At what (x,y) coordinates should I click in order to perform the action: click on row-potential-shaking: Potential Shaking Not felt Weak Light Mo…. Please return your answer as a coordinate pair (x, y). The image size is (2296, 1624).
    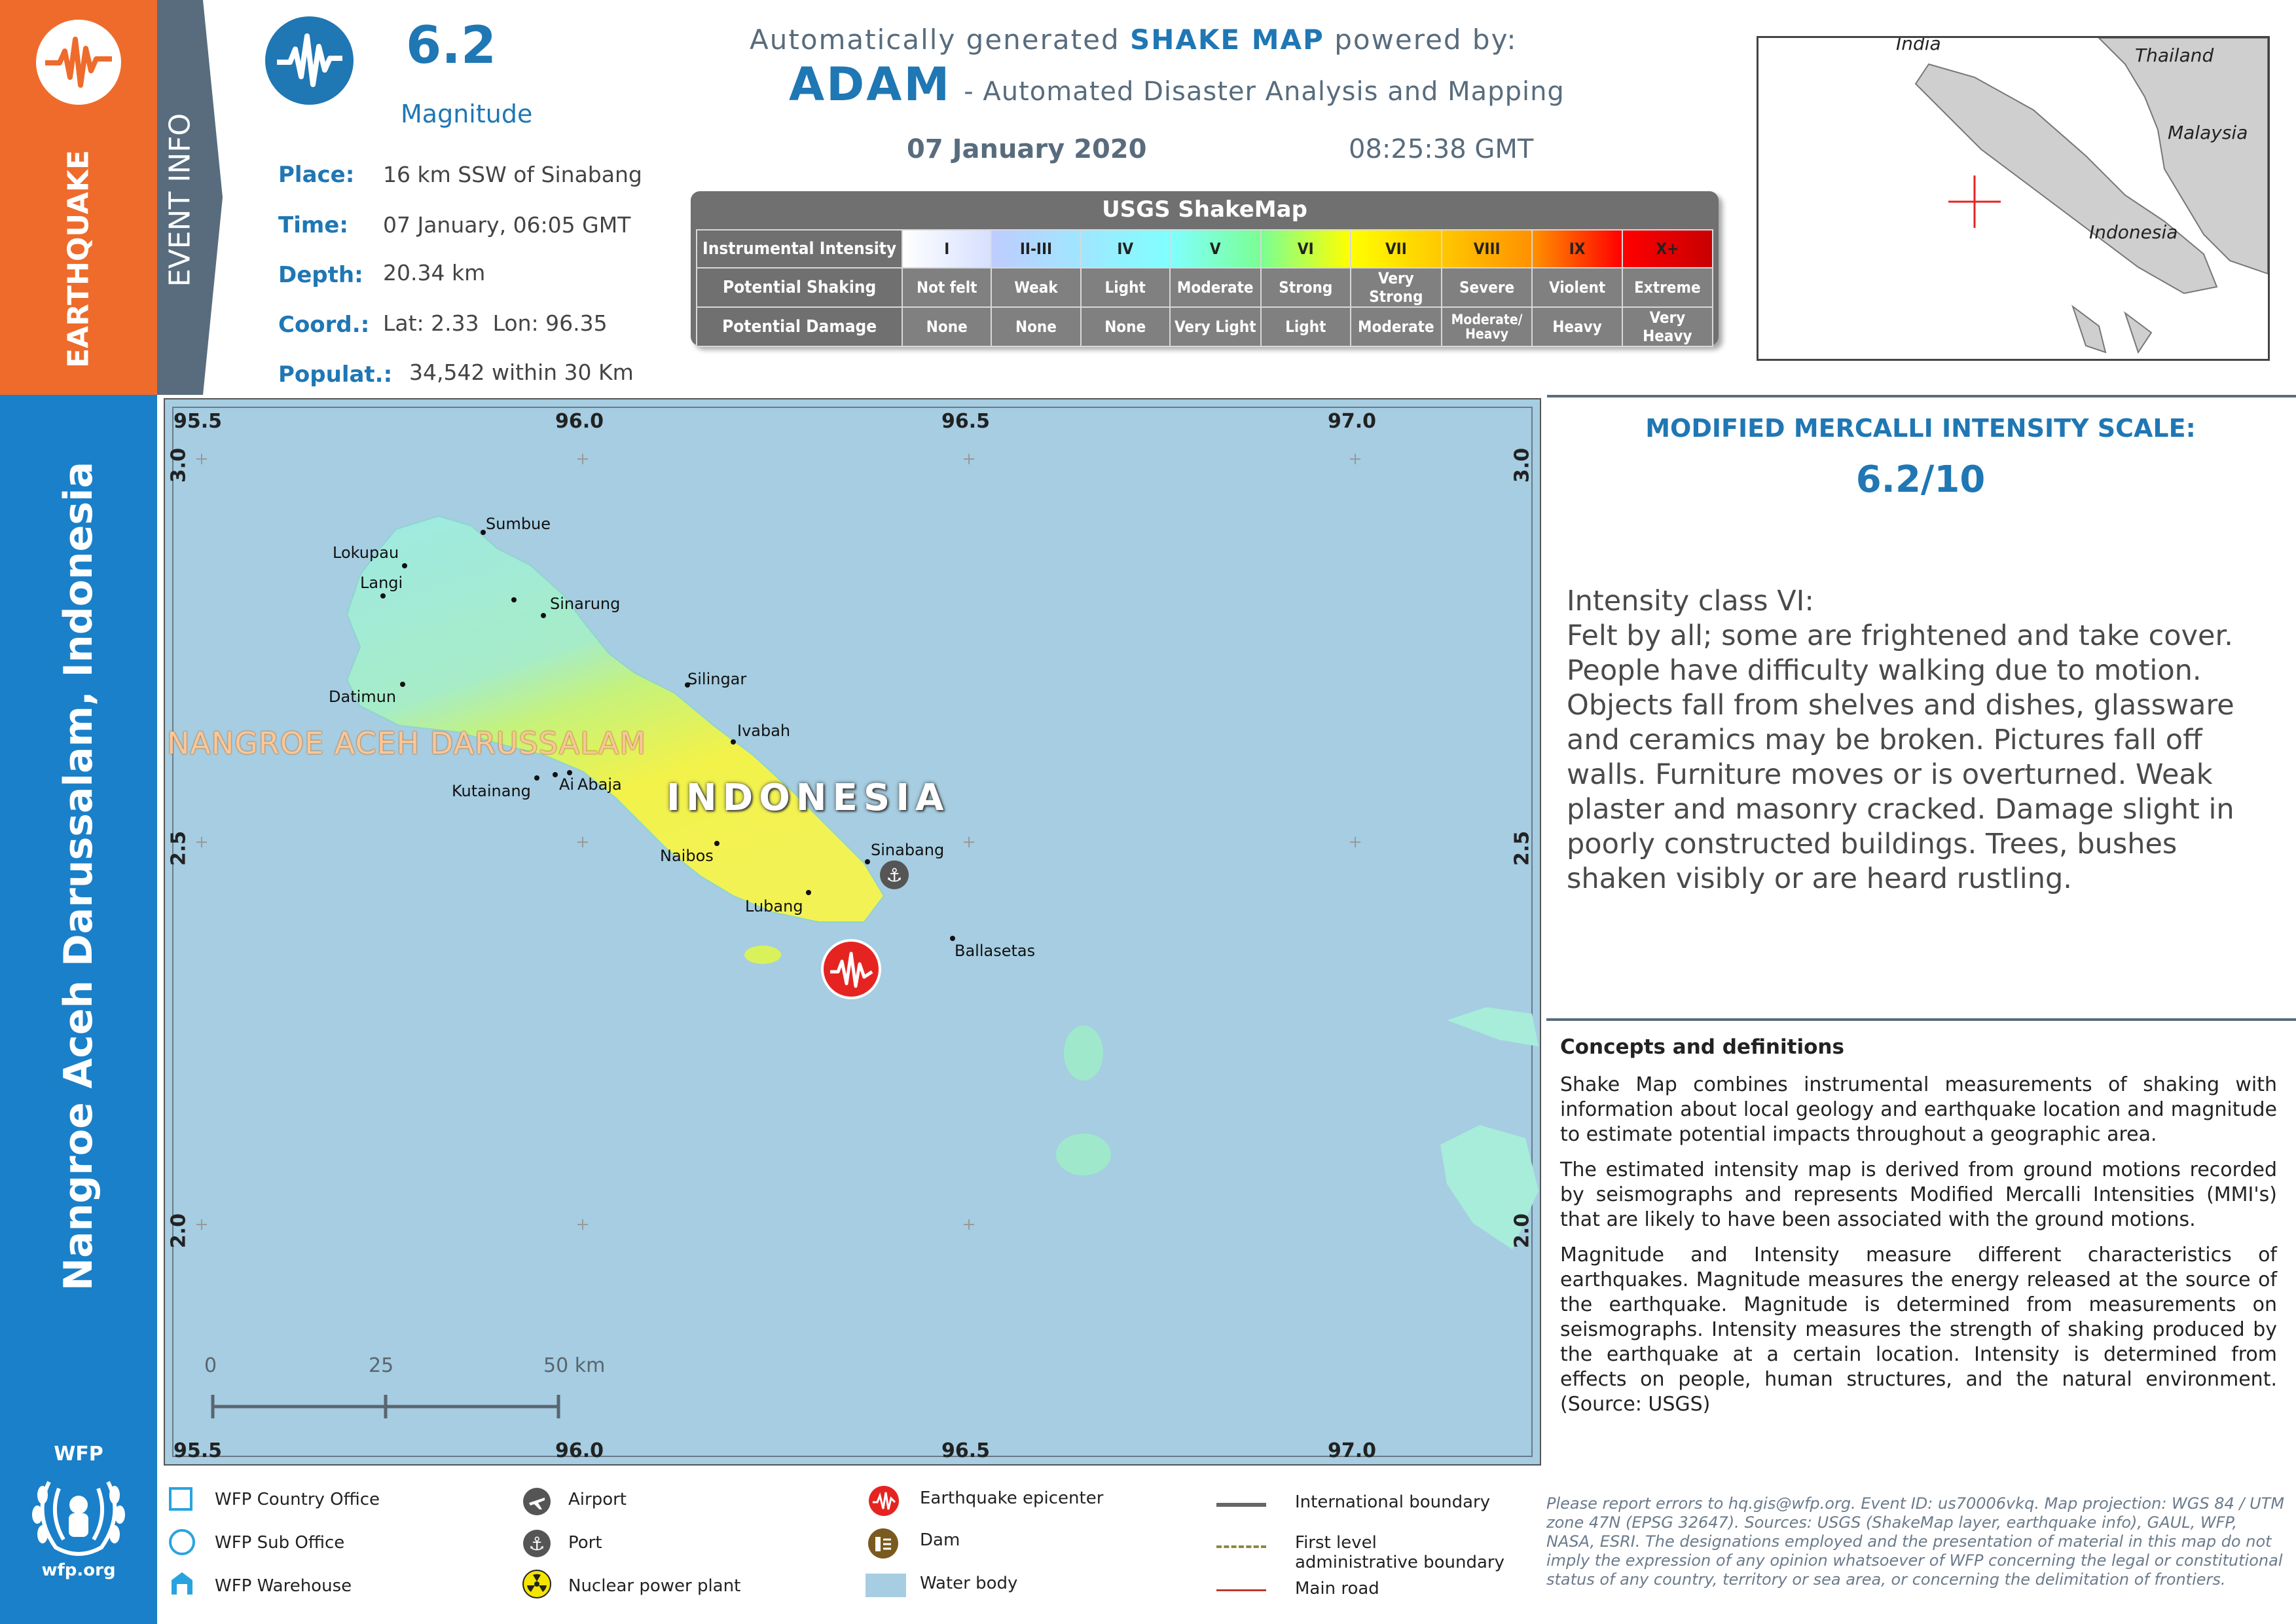
    Looking at the image, I should click on (1204, 287).